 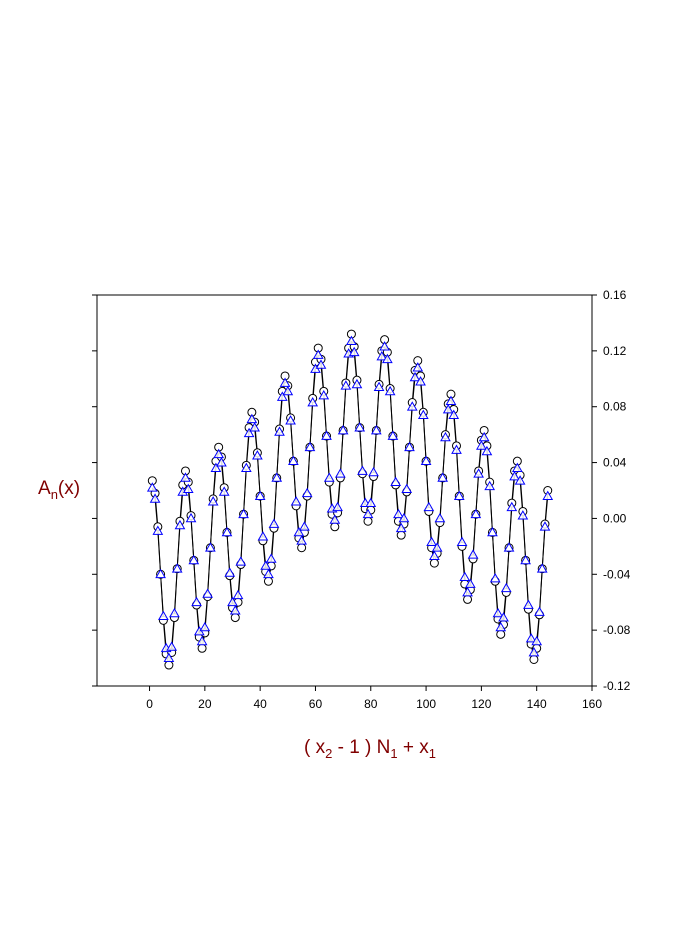 What do you see at coordinates (149, 704) in the screenshot?
I see `x-tick-label: 0` at bounding box center [149, 704].